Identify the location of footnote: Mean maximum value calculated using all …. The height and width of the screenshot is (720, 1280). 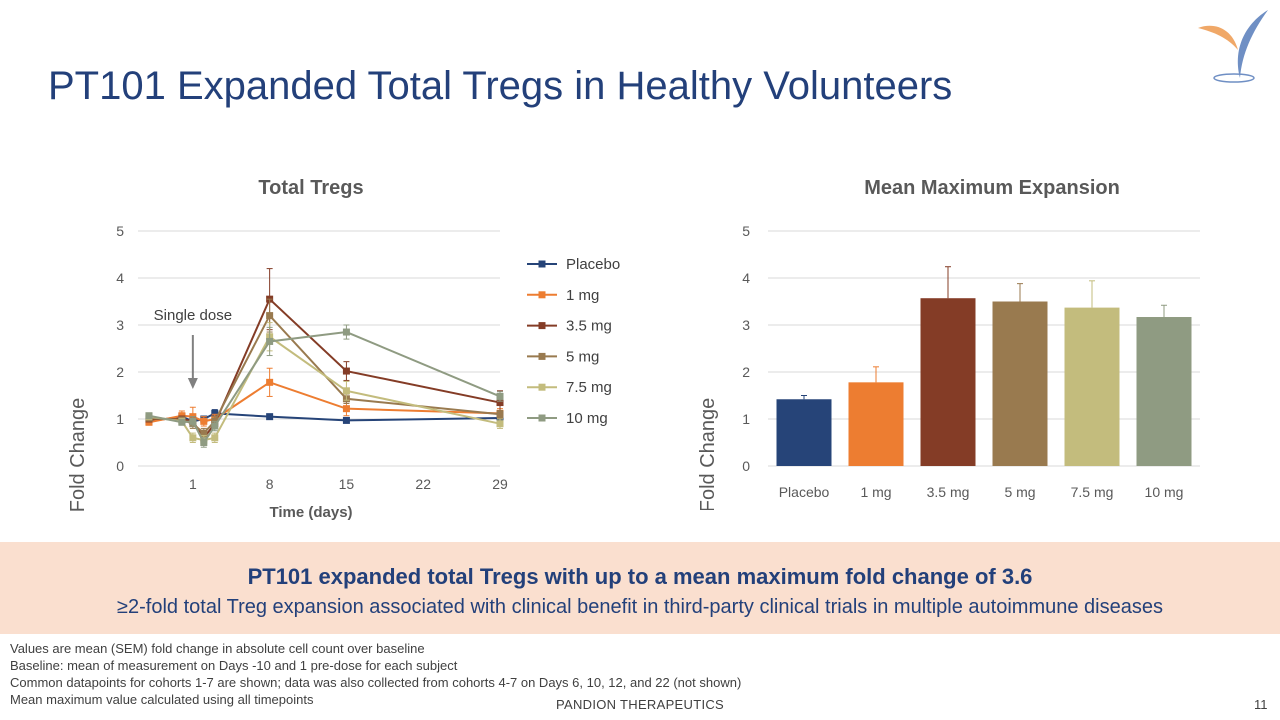
(162, 699).